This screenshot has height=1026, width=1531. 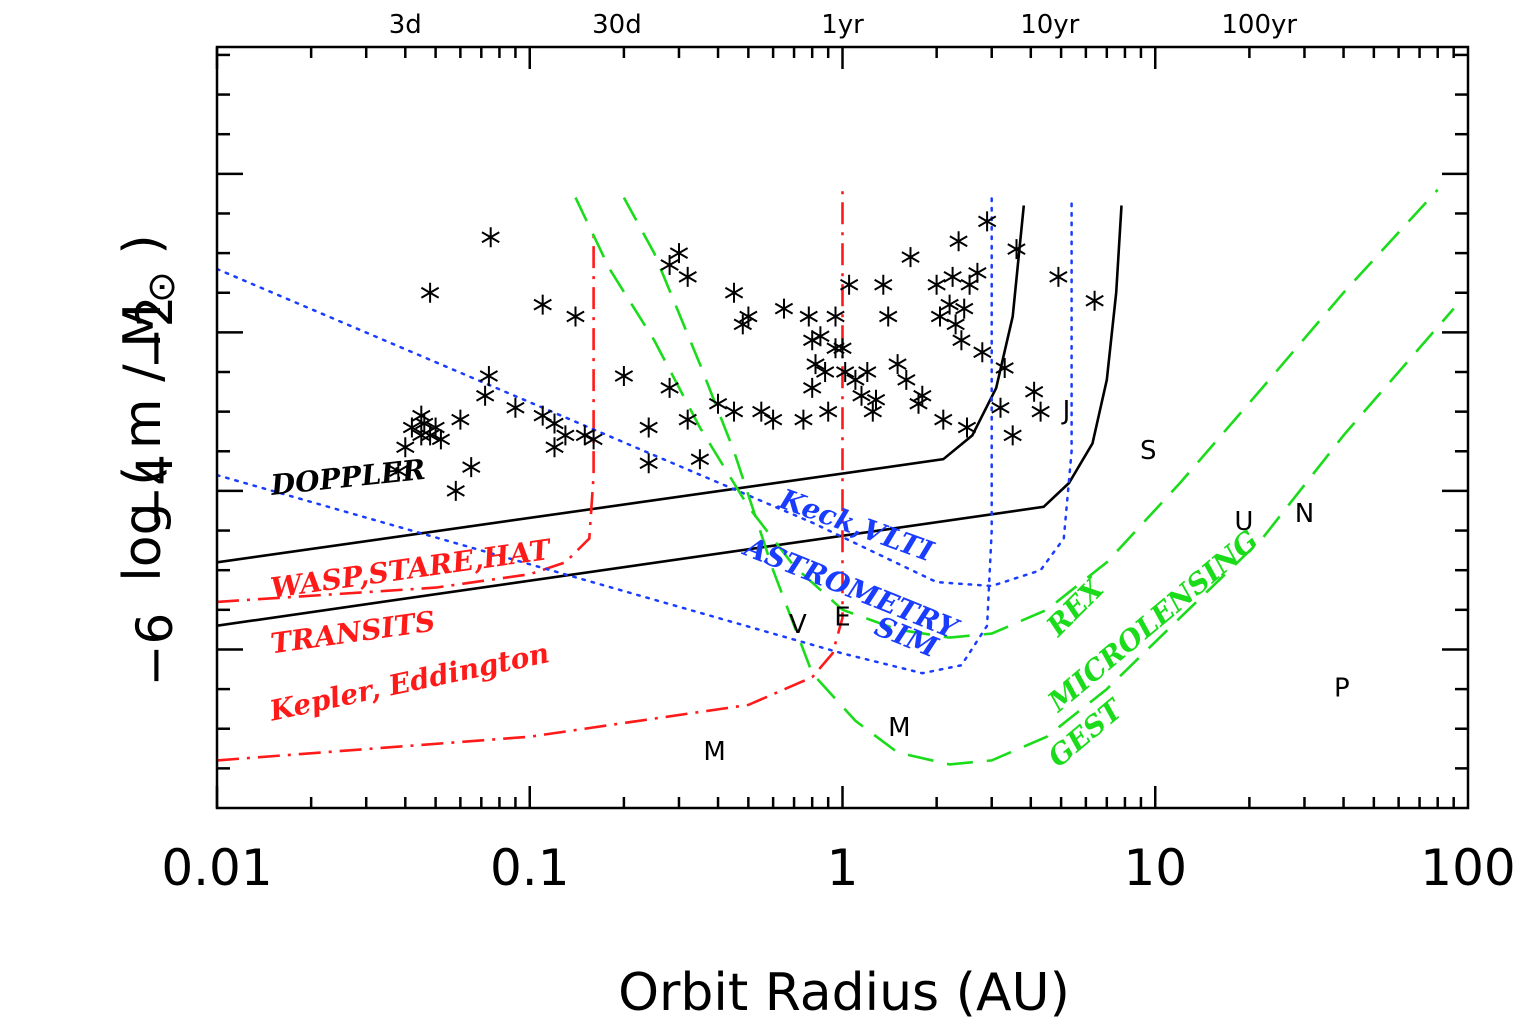 What do you see at coordinates (1049, 25) in the screenshot?
I see `period-label: 10yr` at bounding box center [1049, 25].